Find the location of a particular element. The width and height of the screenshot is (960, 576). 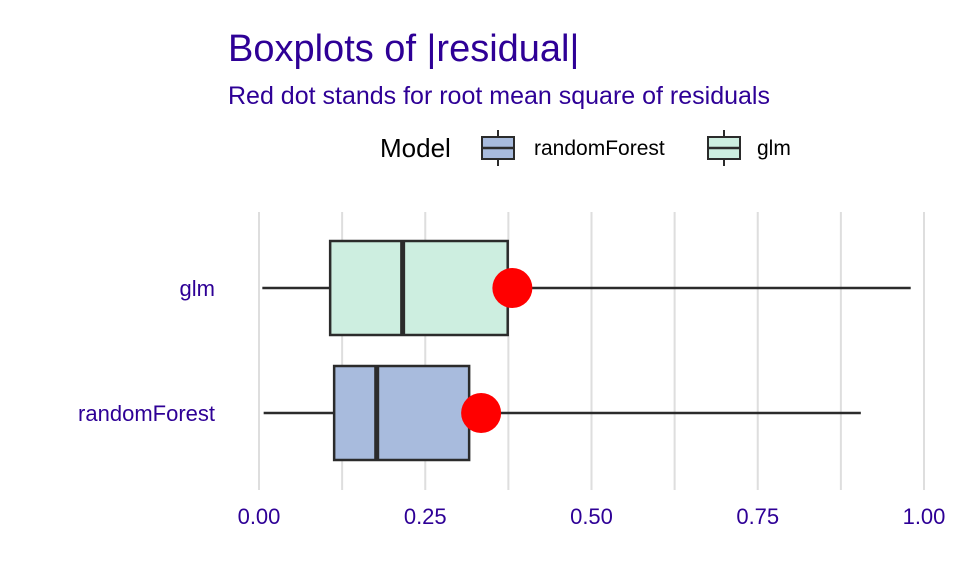

boxplot-randomForest is located at coordinates (562, 413).